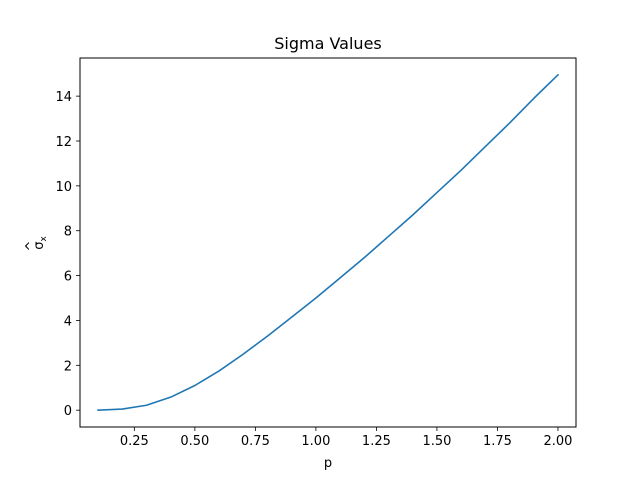 The image size is (640, 480). I want to click on y-axis-label-accent: ^, so click(31, 246).